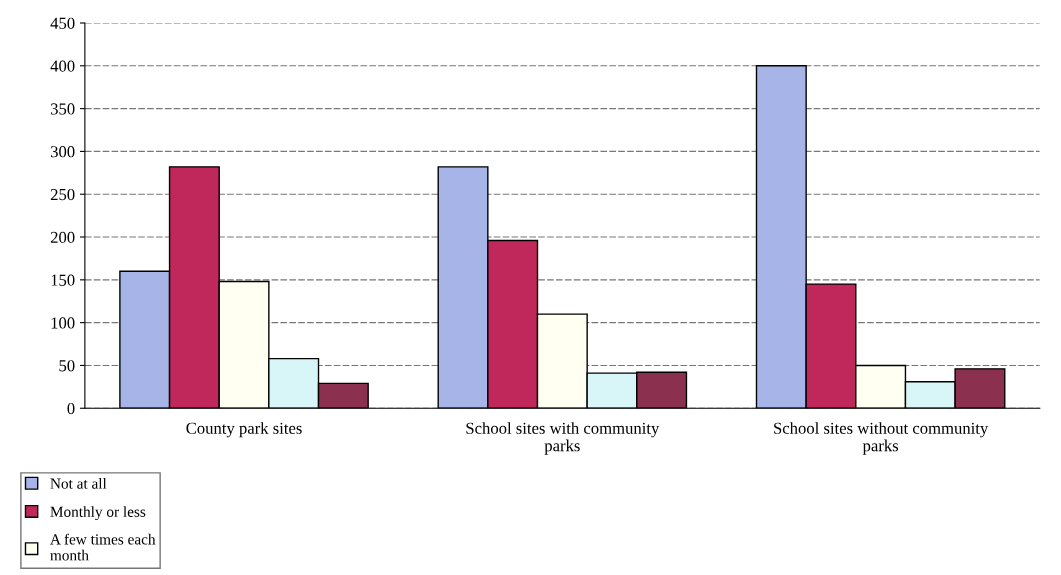 The height and width of the screenshot is (575, 1061). What do you see at coordinates (563, 438) in the screenshot?
I see `x-tick-label: School sites with community parks` at bounding box center [563, 438].